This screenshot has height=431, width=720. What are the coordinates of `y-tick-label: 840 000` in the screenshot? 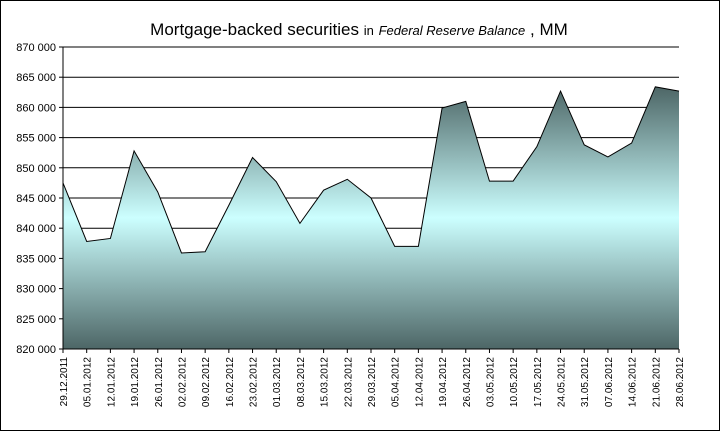 It's located at (36, 229).